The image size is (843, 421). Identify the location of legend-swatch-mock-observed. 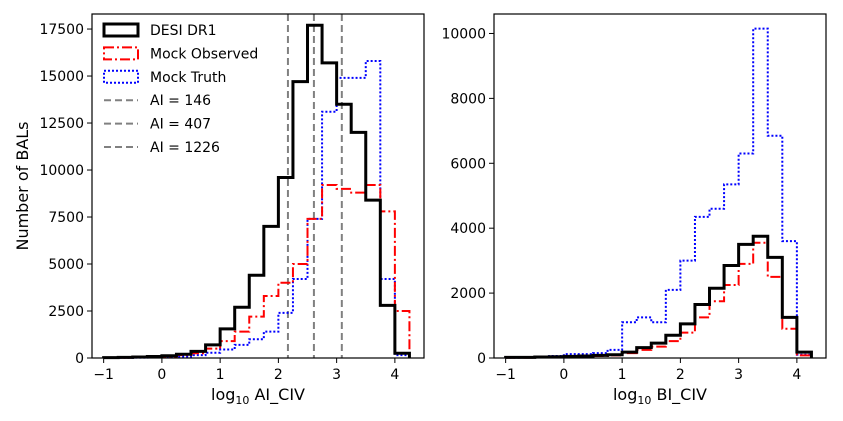
(121, 53).